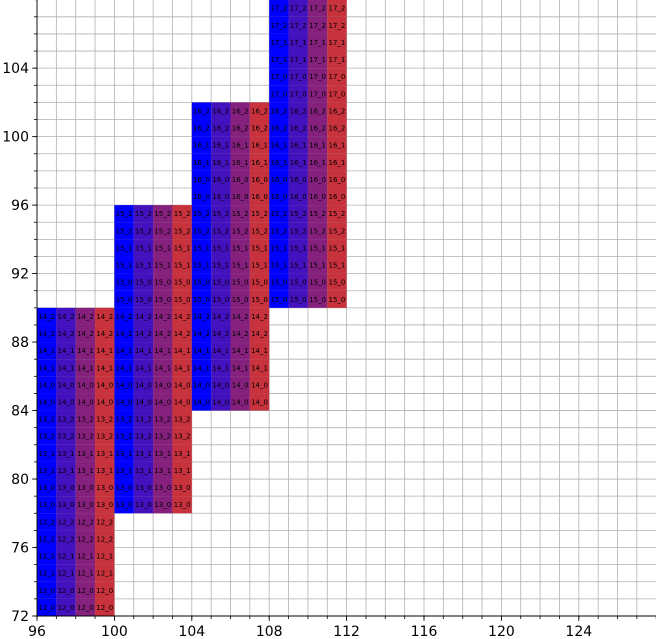 The image size is (656, 639). I want to click on cell-label: 12_2, so click(104, 539).